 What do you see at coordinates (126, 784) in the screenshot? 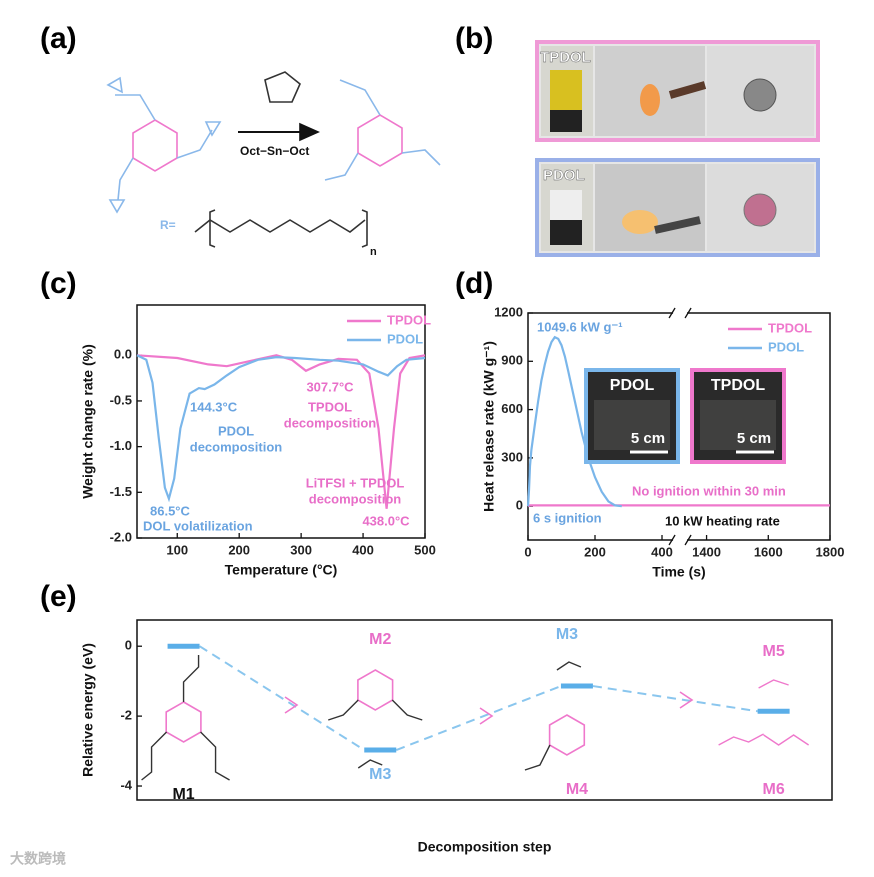
I see `y-tick-label: -4` at bounding box center [126, 784].